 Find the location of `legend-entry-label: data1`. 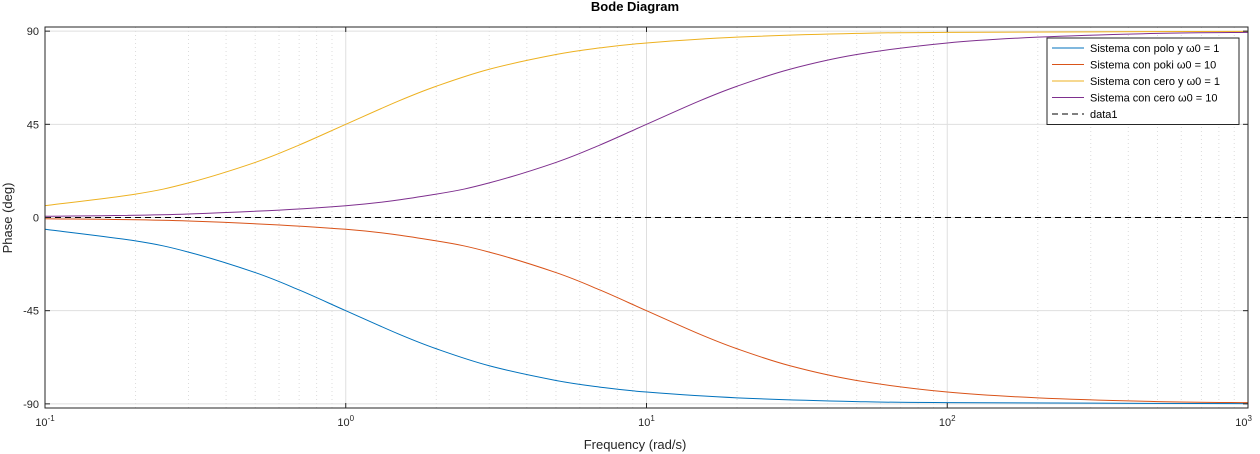

legend-entry-label: data1 is located at coordinates (1104, 115).